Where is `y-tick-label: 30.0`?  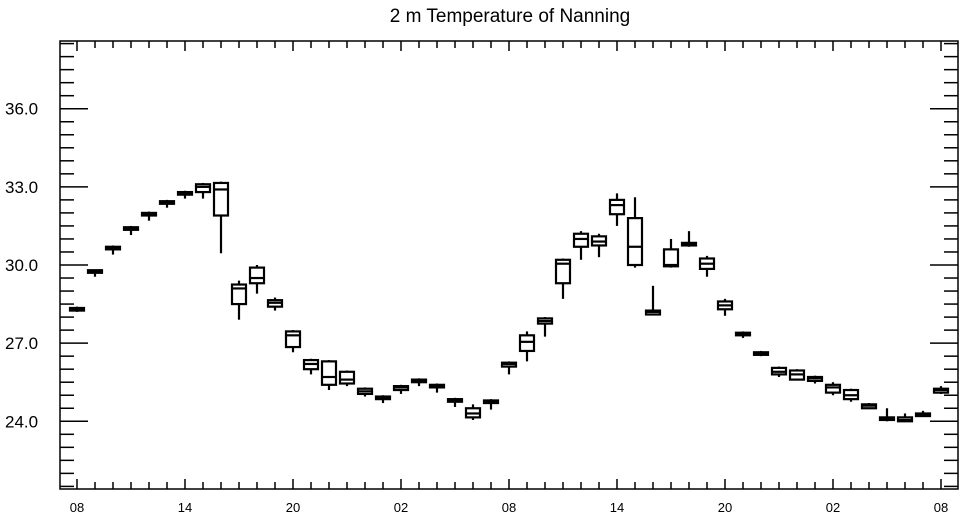 y-tick-label: 30.0 is located at coordinates (21, 265).